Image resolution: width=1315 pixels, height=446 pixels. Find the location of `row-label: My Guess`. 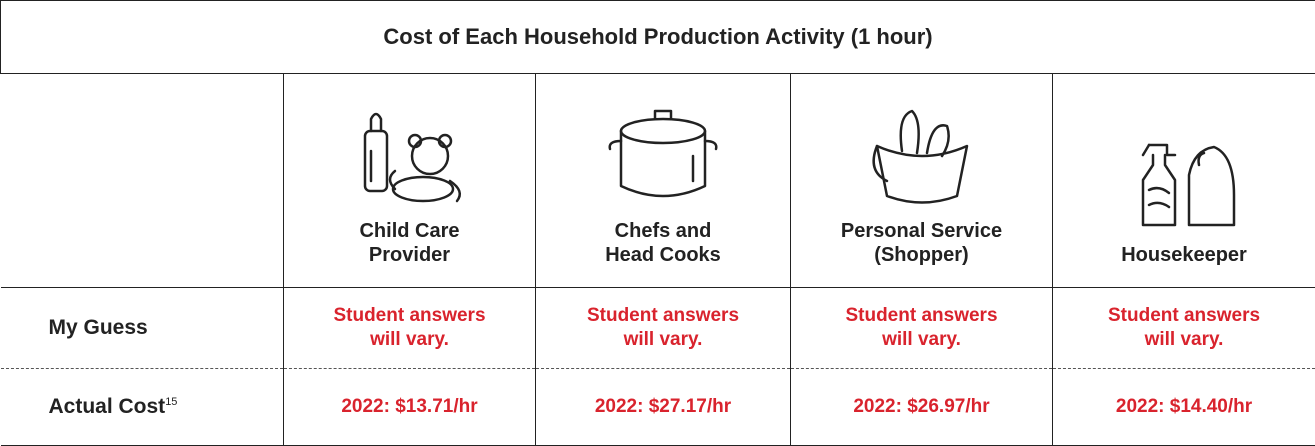

row-label: My Guess is located at coordinates (142, 328).